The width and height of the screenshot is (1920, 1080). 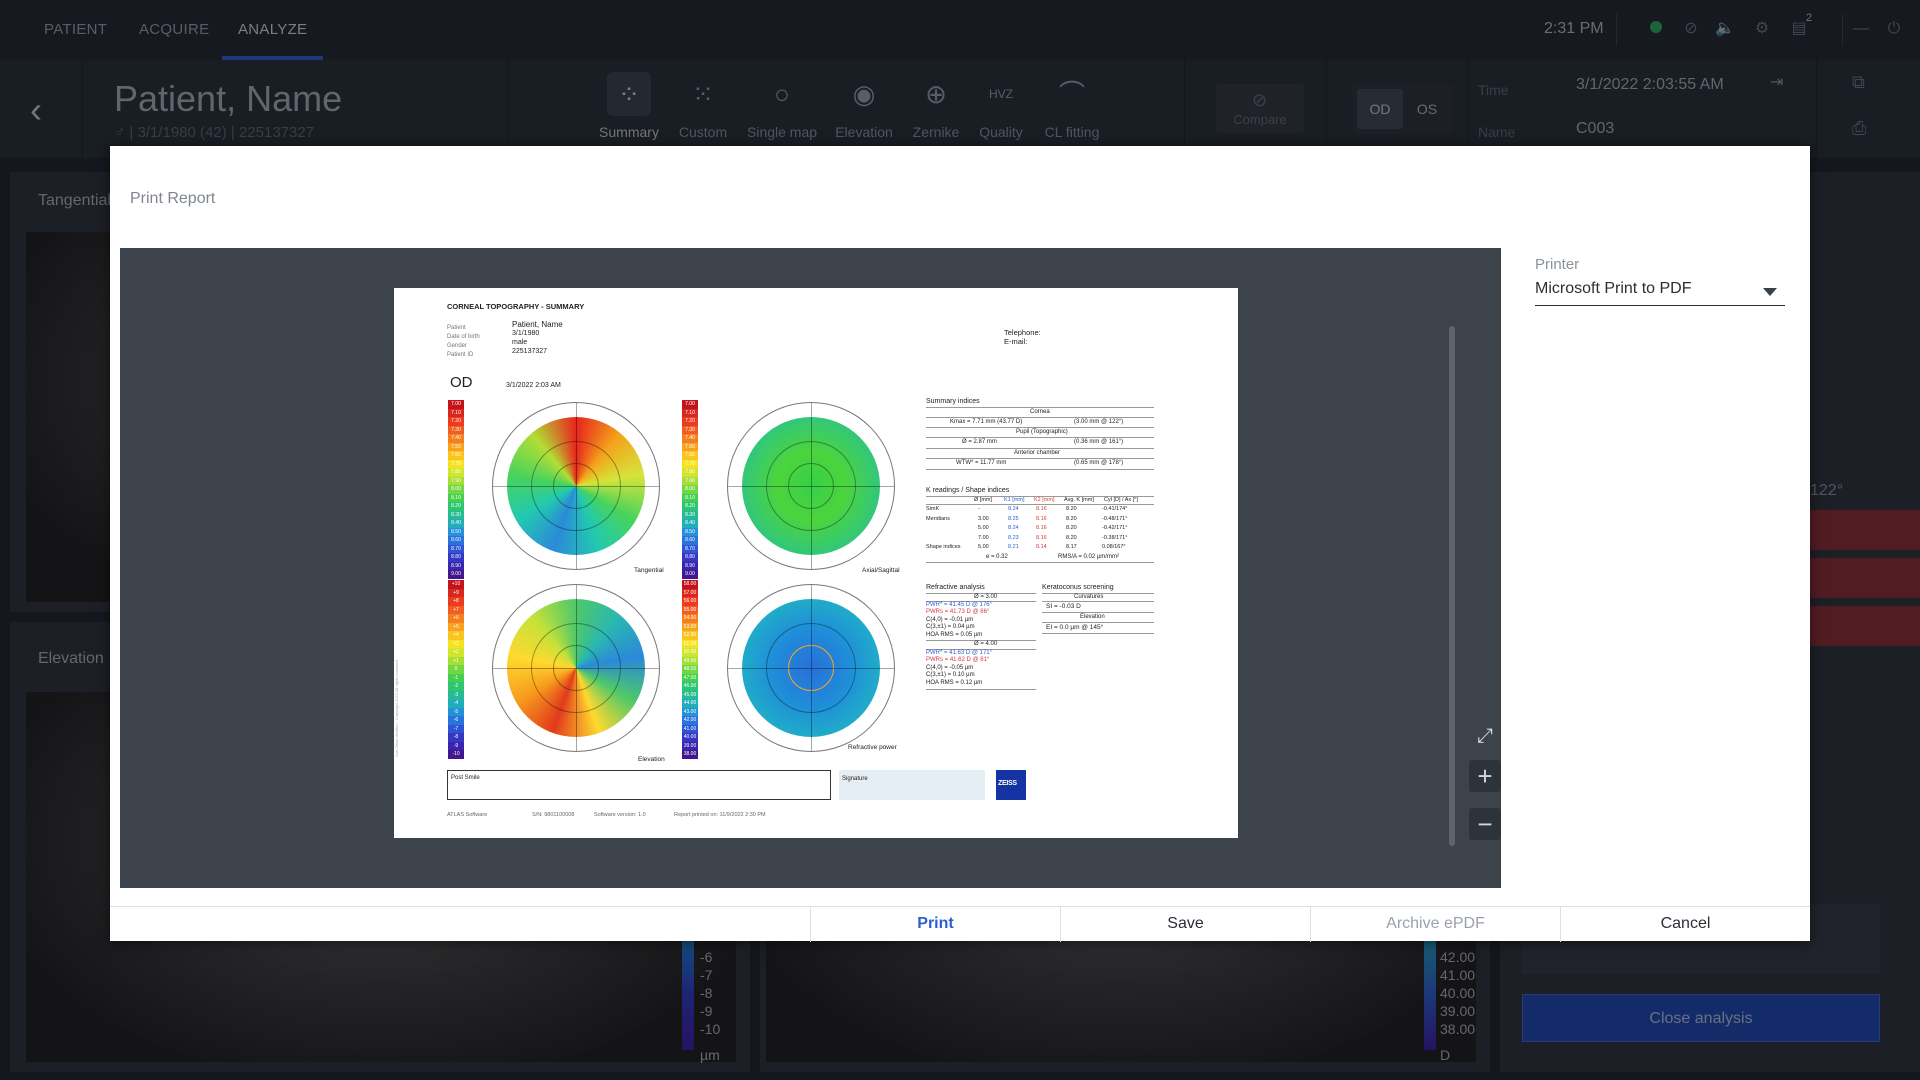 I want to click on archive-epdf-button: Archive ePDF, so click(x=1435, y=924).